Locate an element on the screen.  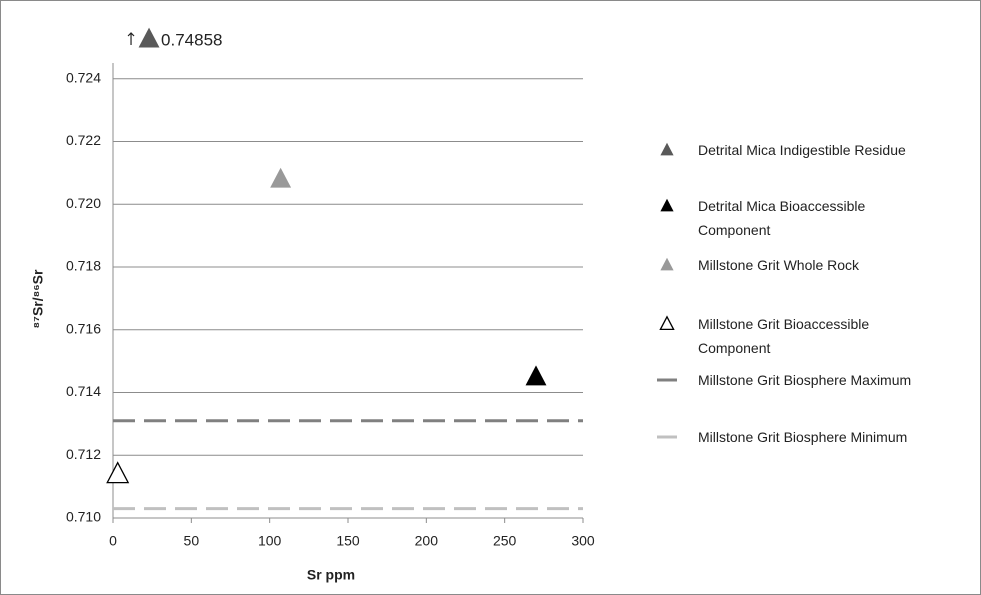
legend-label: Millstone Grit Bioaccessible Component is located at coordinates (784, 336).